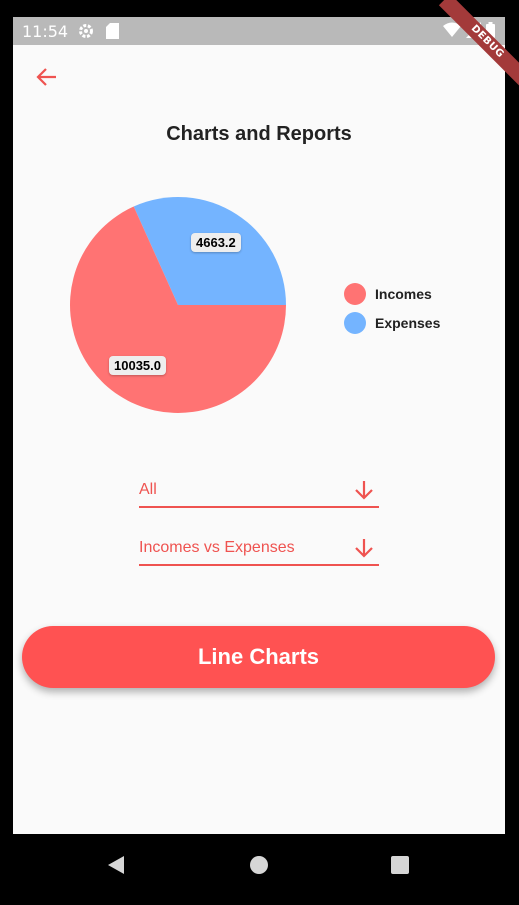 Image resolution: width=519 pixels, height=905 pixels. Describe the element at coordinates (355, 293) in the screenshot. I see `legend-dot-incomes` at that location.